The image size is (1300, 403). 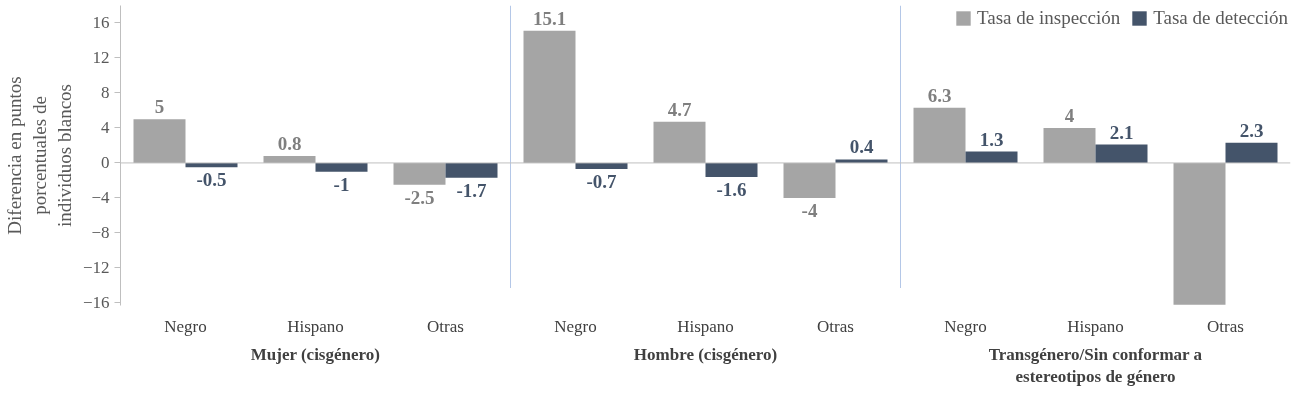 What do you see at coordinates (1220, 18) in the screenshot?
I see `legend-label: Tasa de detección` at bounding box center [1220, 18].